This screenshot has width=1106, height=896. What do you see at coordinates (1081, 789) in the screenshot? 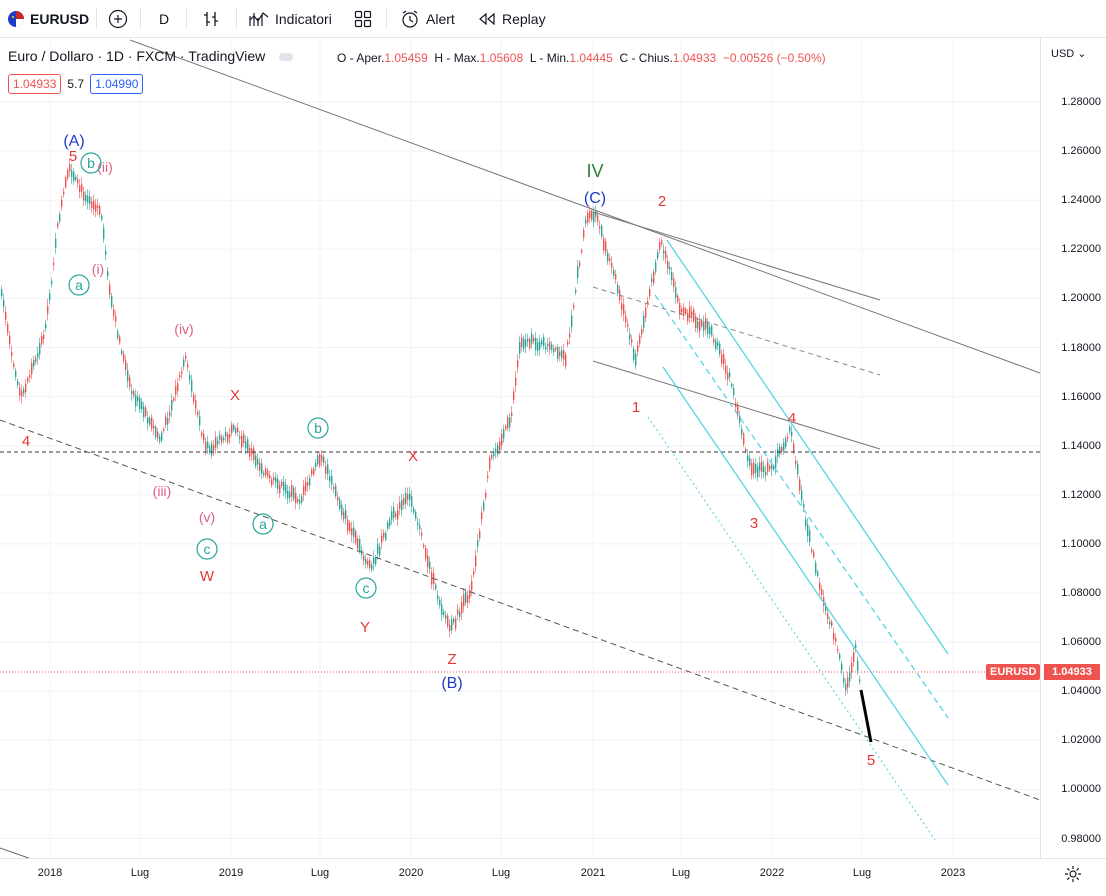
I see `price-label: 1.00000` at bounding box center [1081, 789].